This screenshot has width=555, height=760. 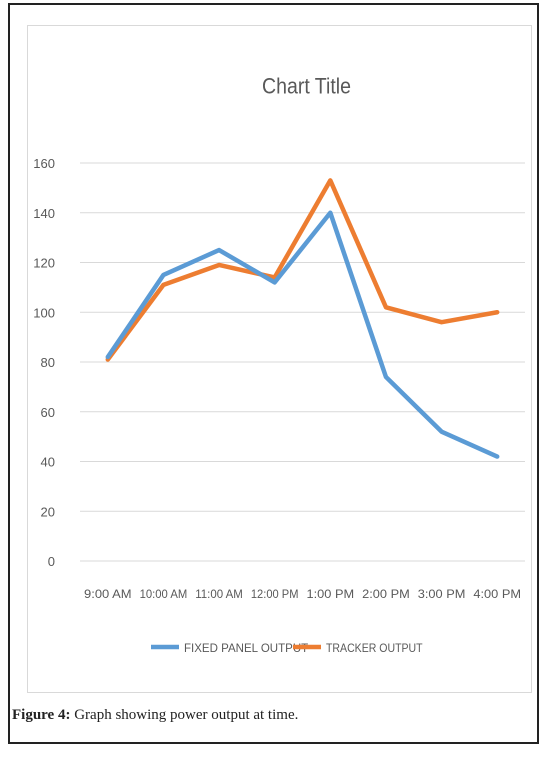 I want to click on x-tick-label: 3:00 PM, so click(x=442, y=595).